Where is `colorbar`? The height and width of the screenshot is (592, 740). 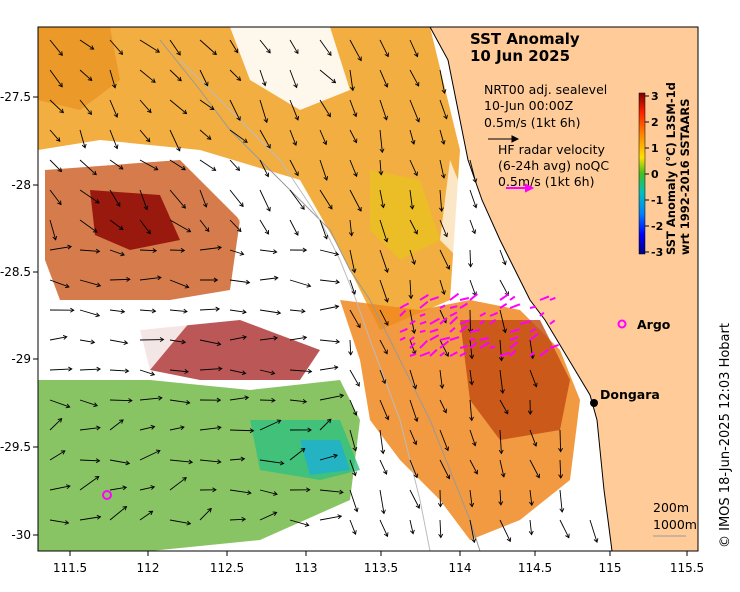 colorbar is located at coordinates (642, 173).